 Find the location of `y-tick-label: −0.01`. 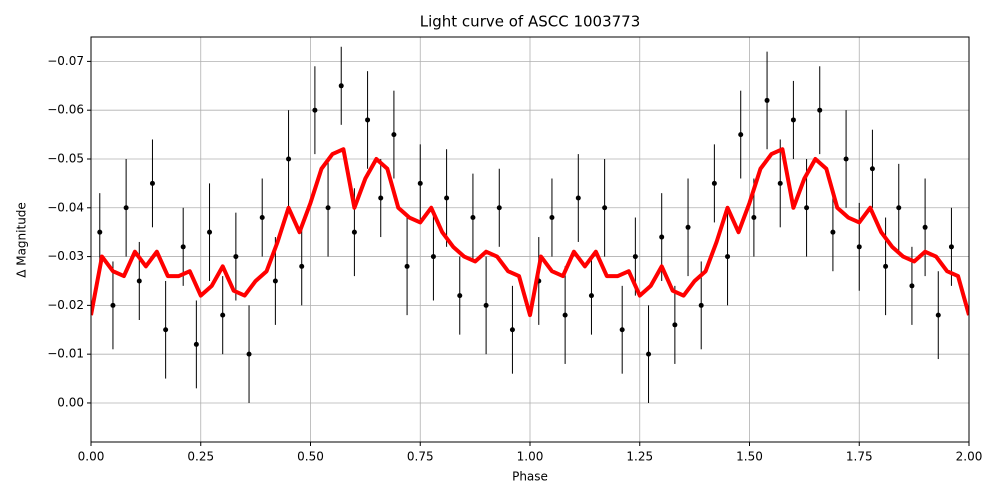

y-tick-label: −0.01 is located at coordinates (65, 354).